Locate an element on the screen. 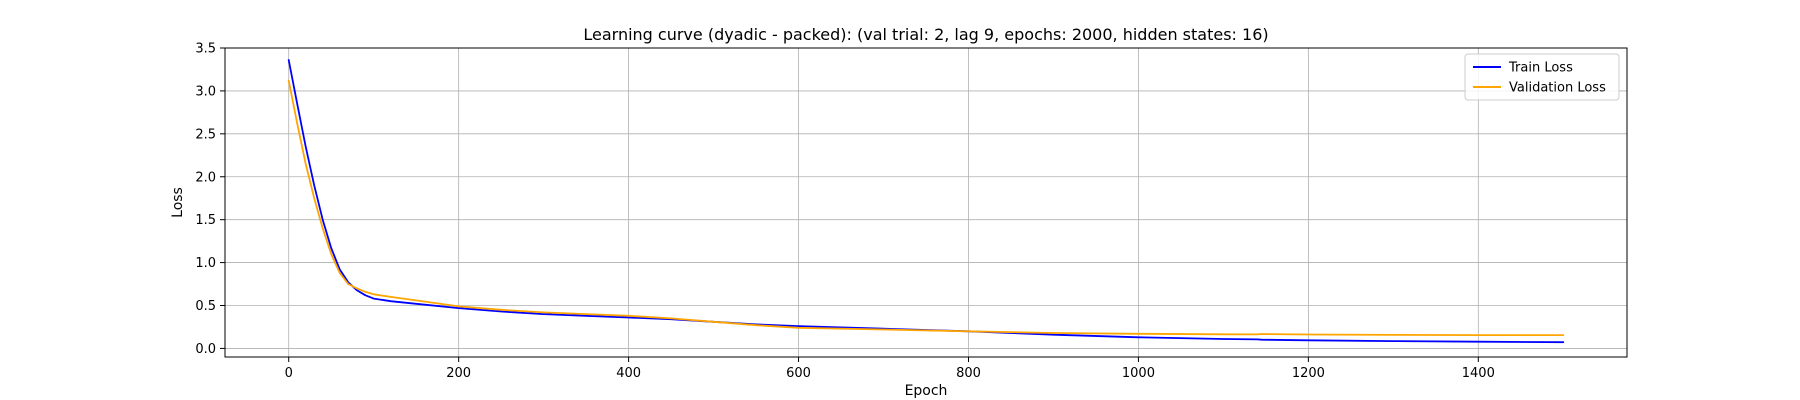 The height and width of the screenshot is (400, 1800). legend: Train Loss Validation Loss is located at coordinates (1542, 77).